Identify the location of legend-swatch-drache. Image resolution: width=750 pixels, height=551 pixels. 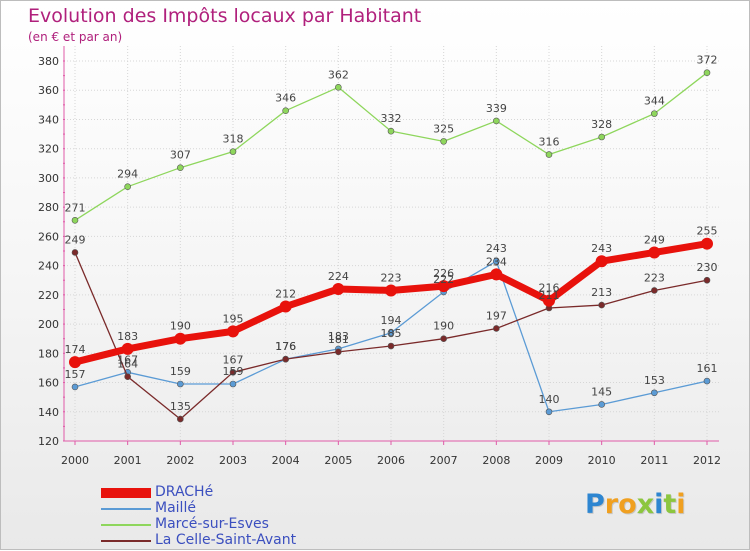
(126, 493).